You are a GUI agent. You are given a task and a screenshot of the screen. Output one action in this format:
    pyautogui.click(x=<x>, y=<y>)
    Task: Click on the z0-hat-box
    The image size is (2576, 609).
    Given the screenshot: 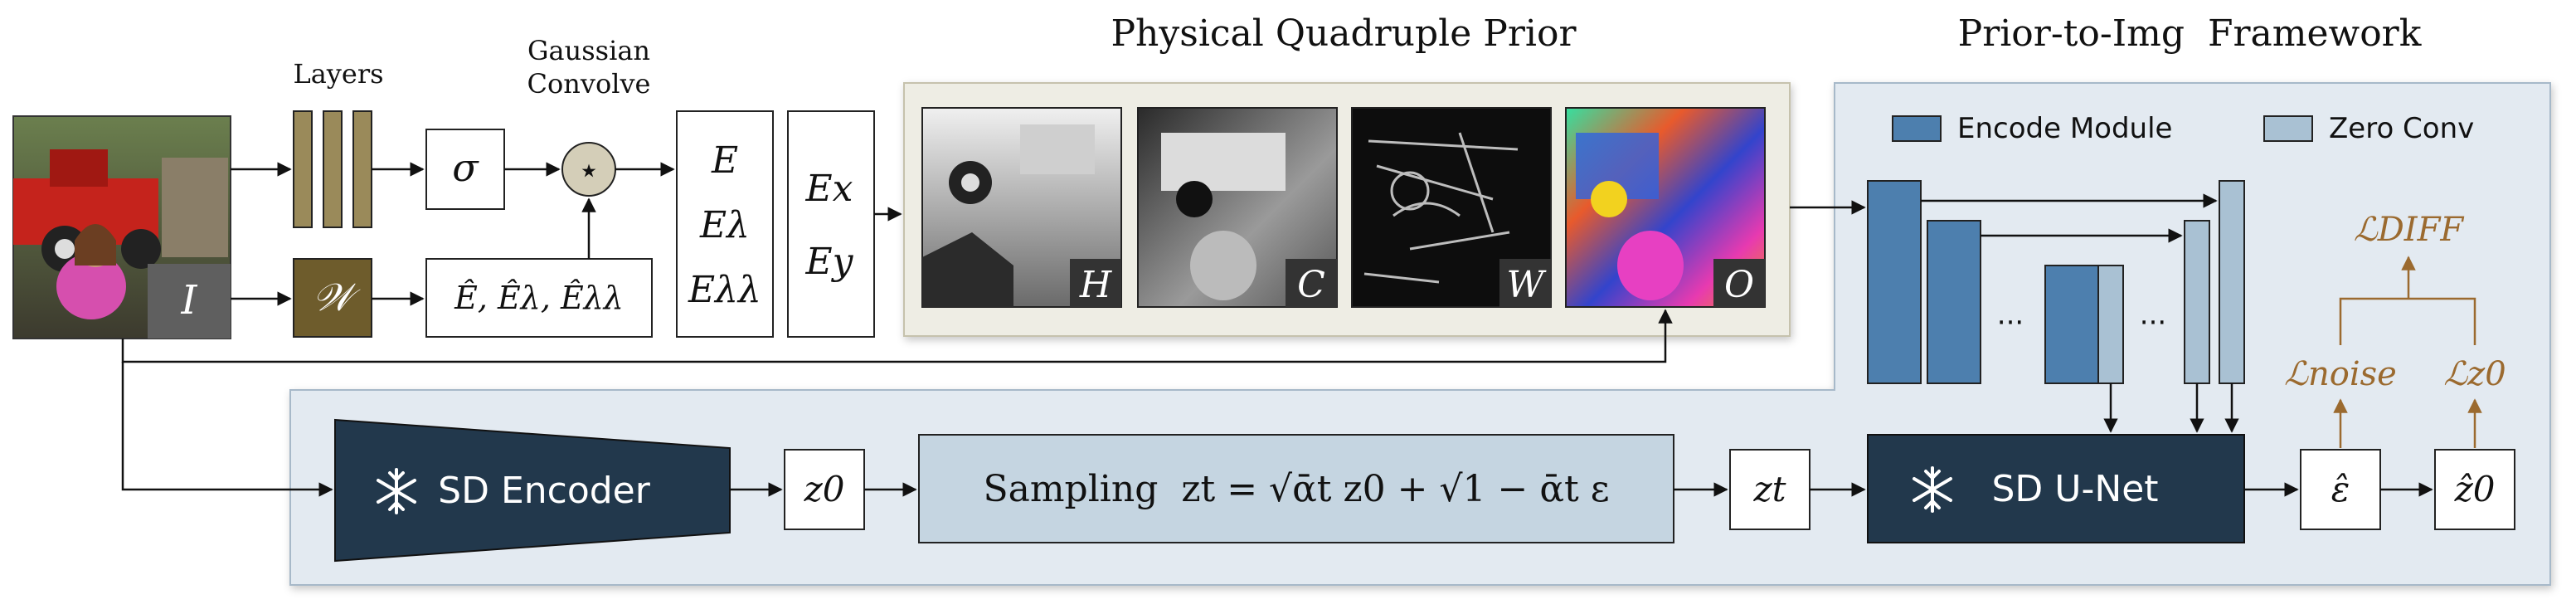 What is the action you would take?
    pyautogui.click(x=2474, y=490)
    